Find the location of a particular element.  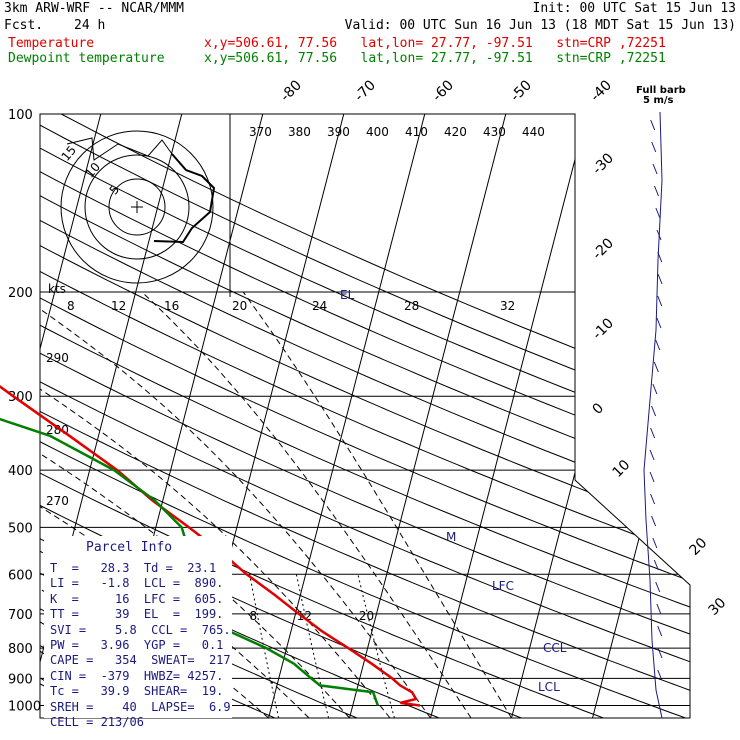

level-marker: CCL is located at coordinates (555, 648).